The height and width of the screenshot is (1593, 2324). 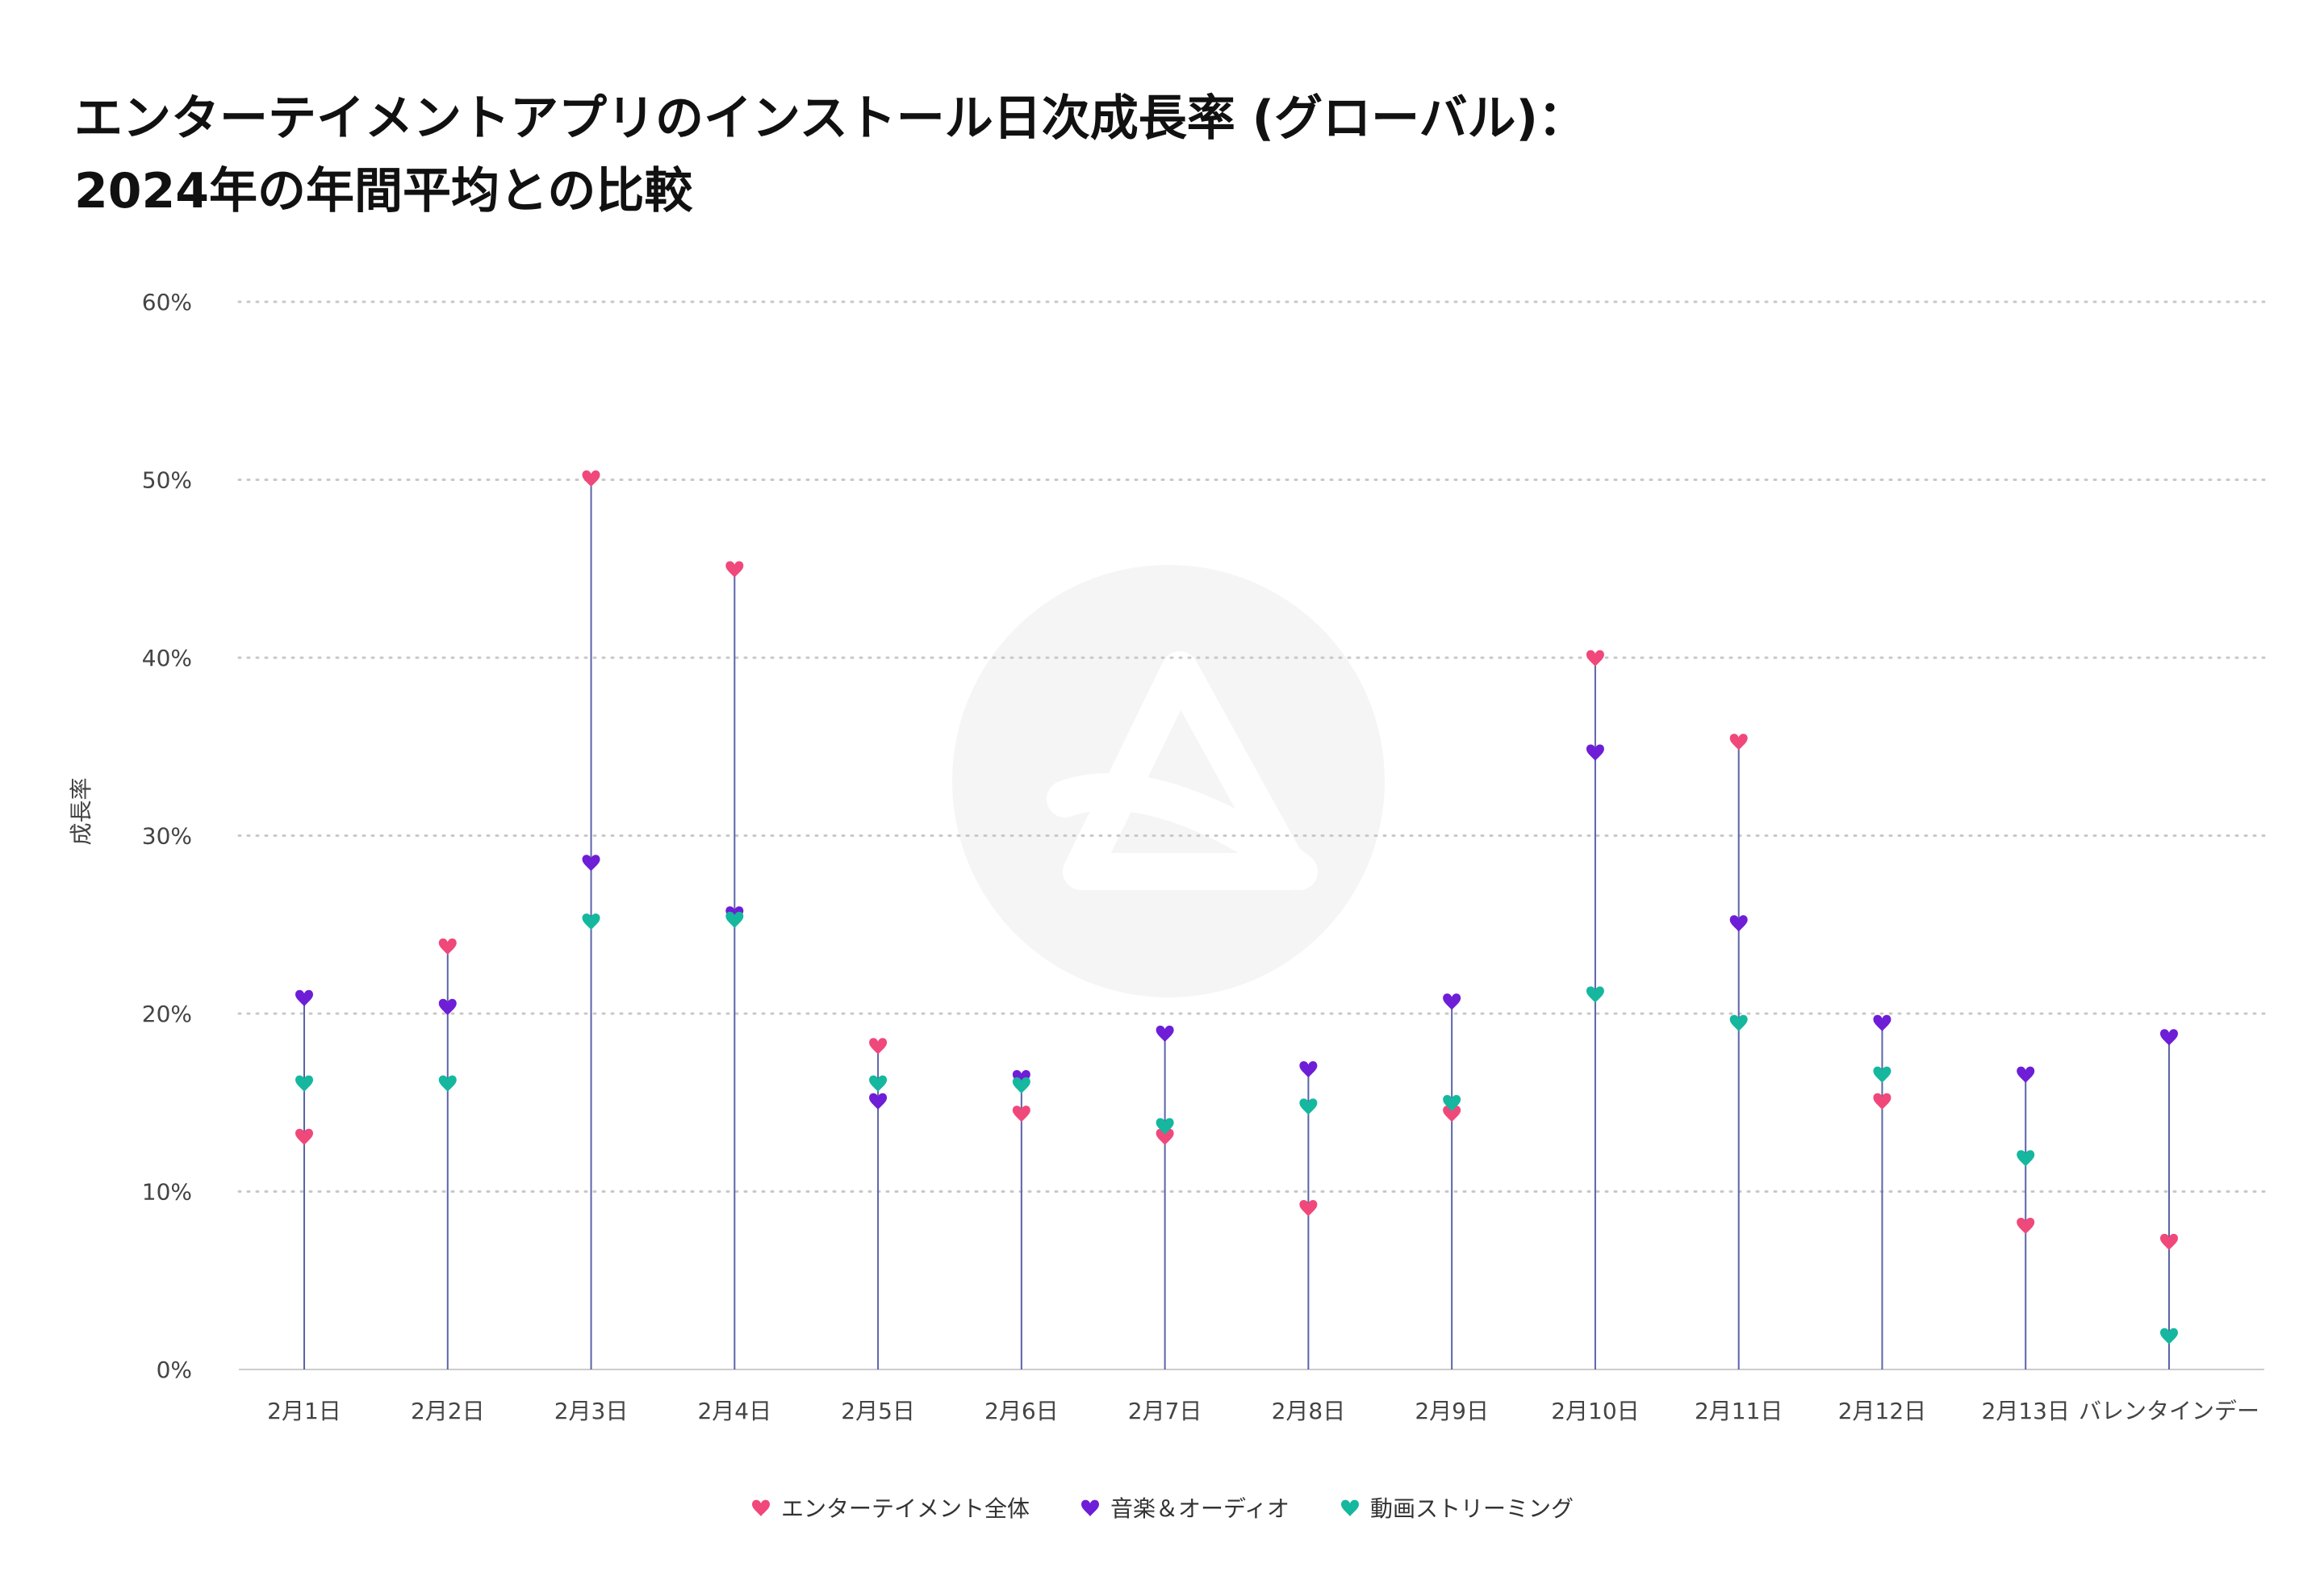 I want to click on y-tick-label: 60%, so click(x=167, y=303).